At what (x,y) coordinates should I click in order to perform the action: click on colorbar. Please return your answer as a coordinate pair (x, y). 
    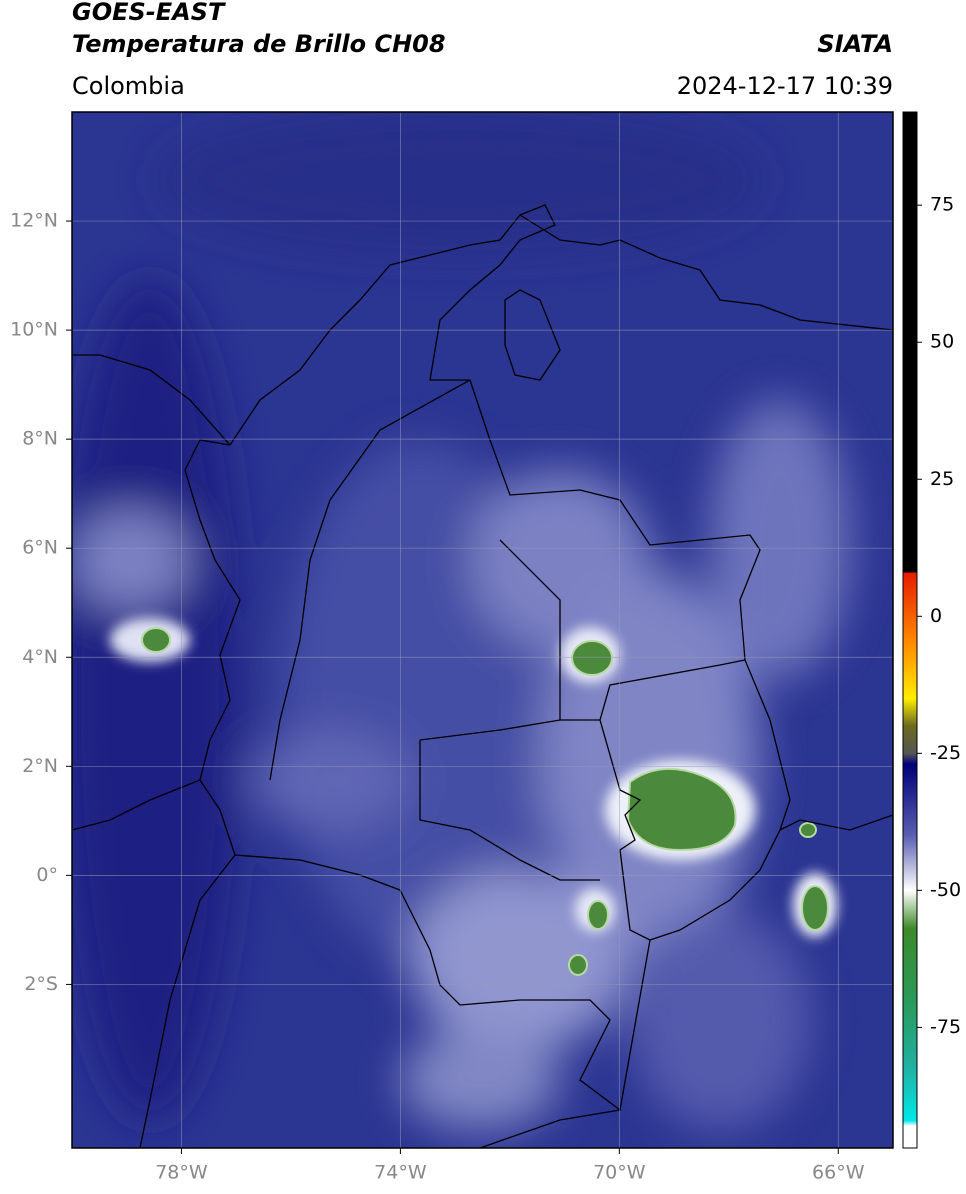
    Looking at the image, I should click on (910, 630).